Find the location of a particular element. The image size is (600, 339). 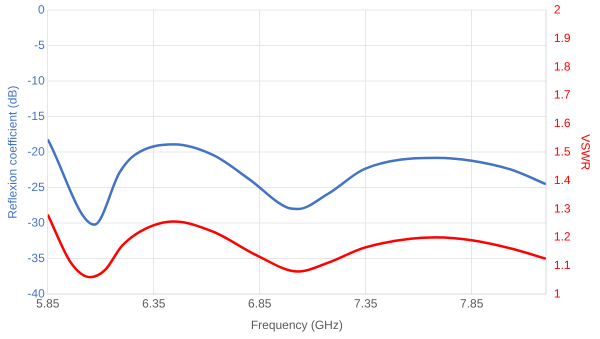

y2-tick-label: 1.5 is located at coordinates (562, 151).